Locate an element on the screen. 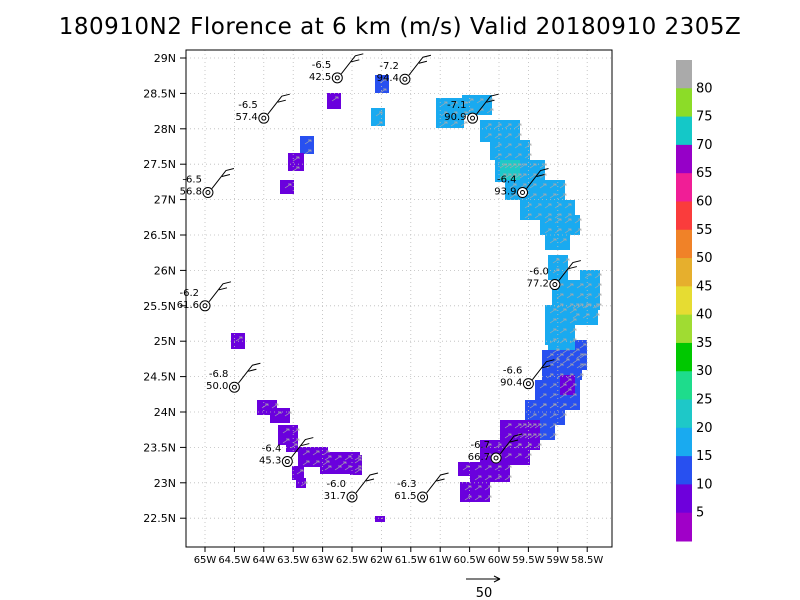 The width and height of the screenshot is (800, 600). colorbar-label: 10 is located at coordinates (704, 484).